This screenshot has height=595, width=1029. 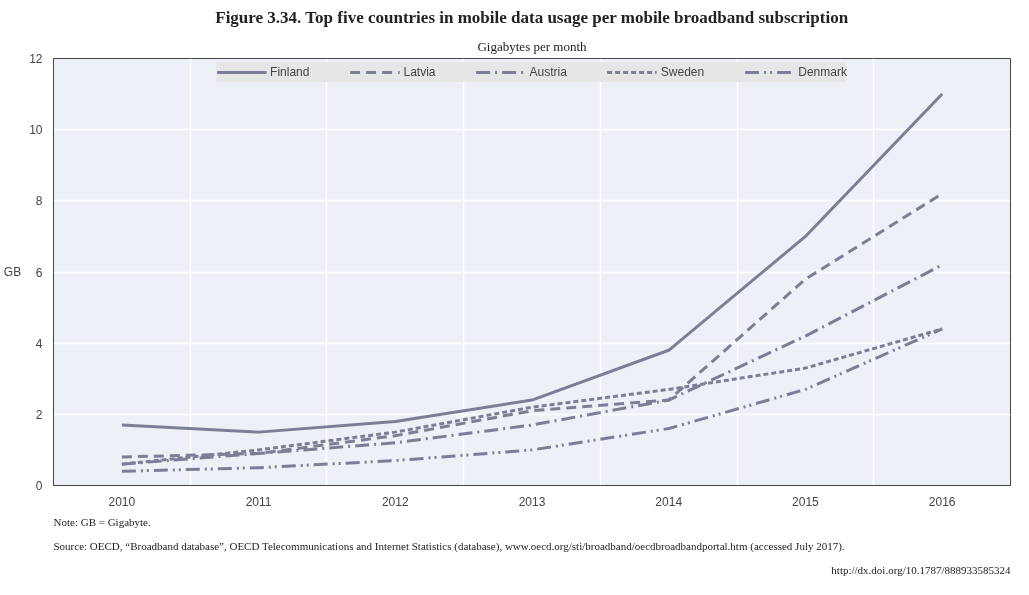 What do you see at coordinates (942, 501) in the screenshot?
I see `x-tick-label: 2016` at bounding box center [942, 501].